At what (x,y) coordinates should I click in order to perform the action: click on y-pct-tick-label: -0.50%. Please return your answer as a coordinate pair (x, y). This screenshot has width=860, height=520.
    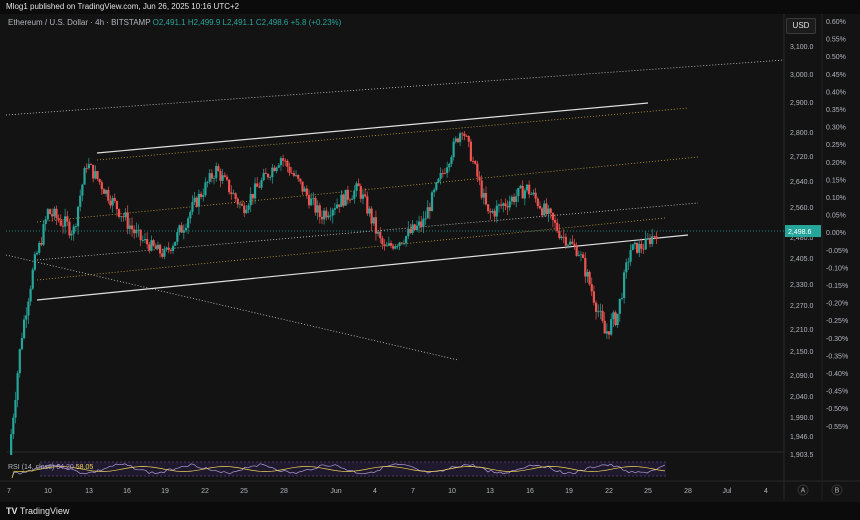
    Looking at the image, I should click on (837, 409).